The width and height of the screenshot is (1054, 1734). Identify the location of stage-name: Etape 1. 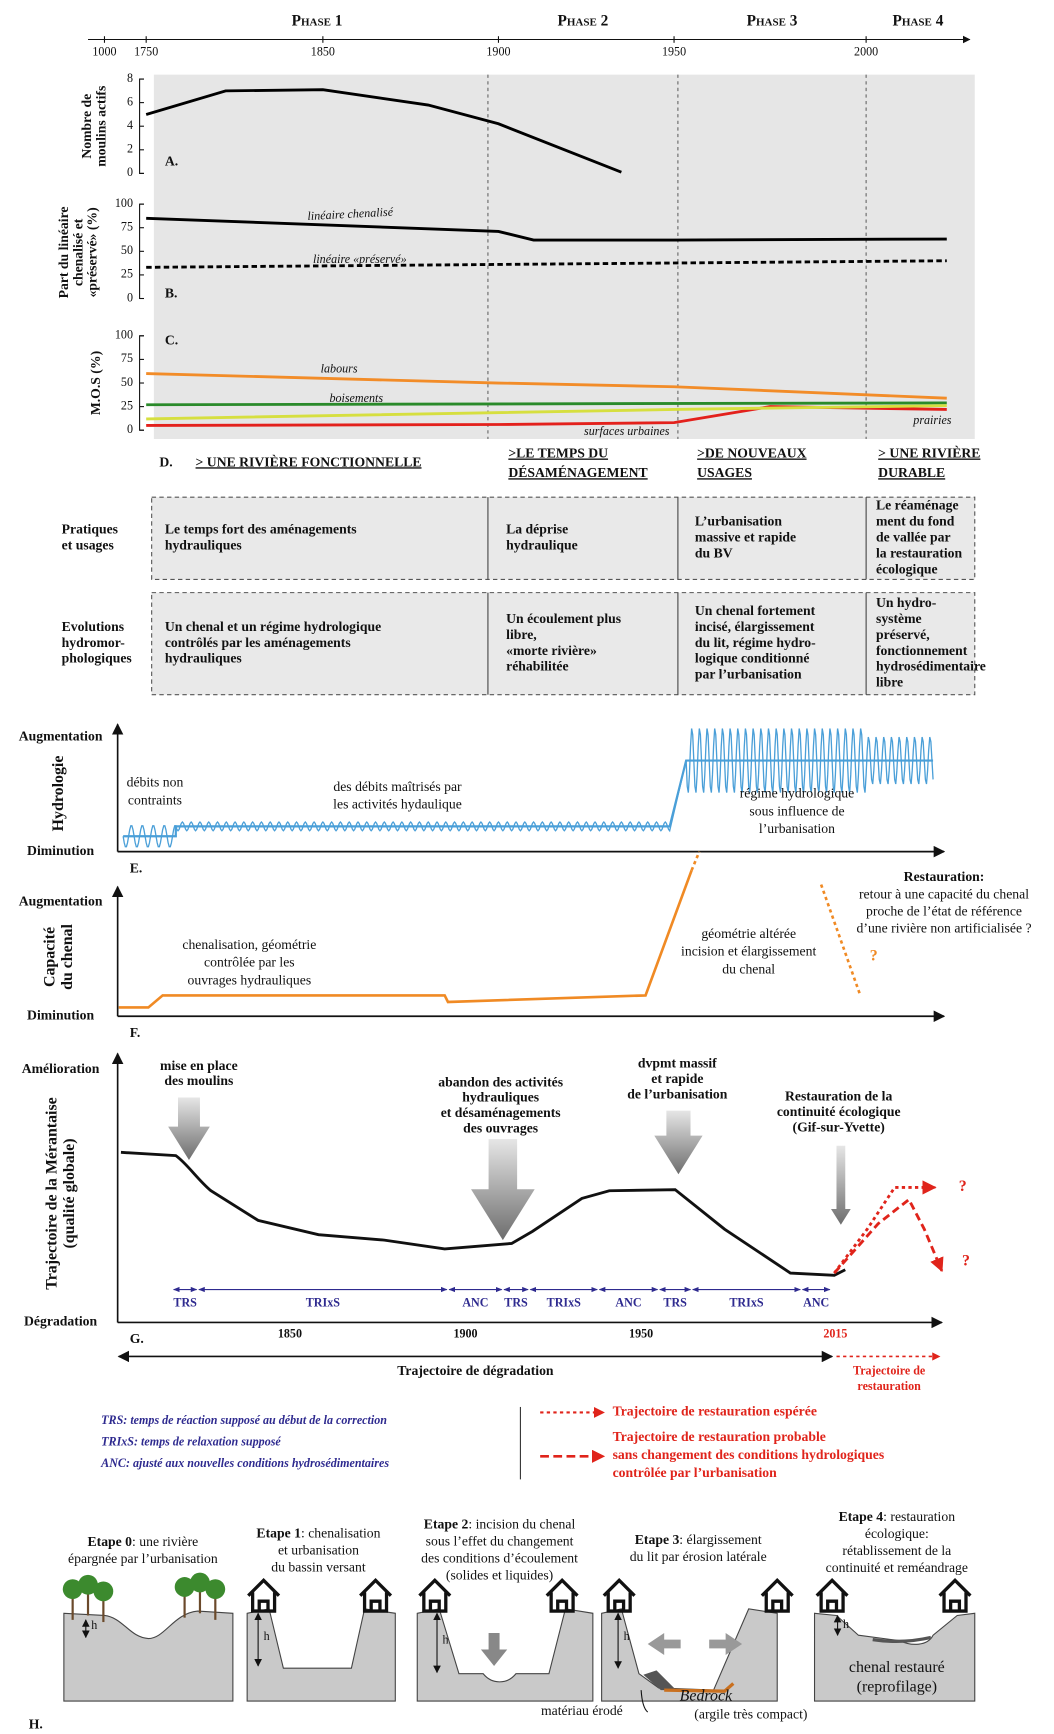
(278, 1532).